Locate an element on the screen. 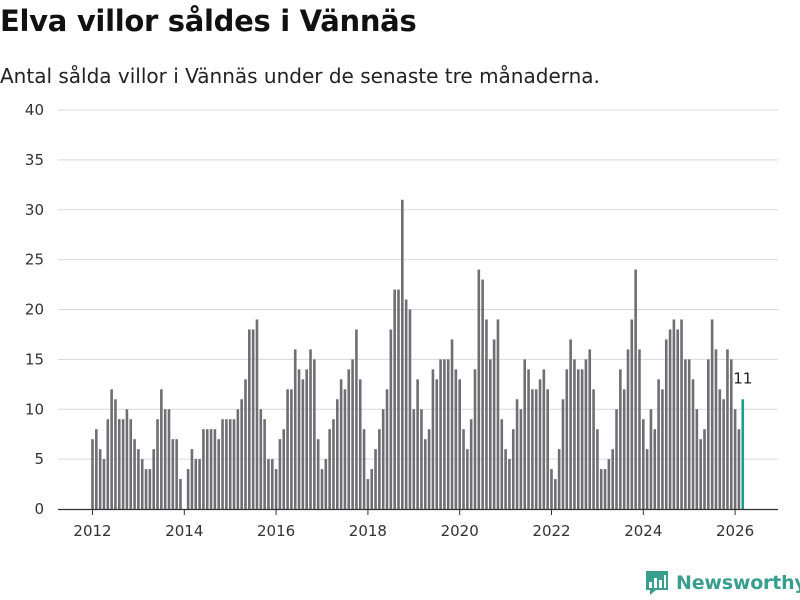 This screenshot has height=600, width=800. last-value-label: 11 is located at coordinates (742, 378).